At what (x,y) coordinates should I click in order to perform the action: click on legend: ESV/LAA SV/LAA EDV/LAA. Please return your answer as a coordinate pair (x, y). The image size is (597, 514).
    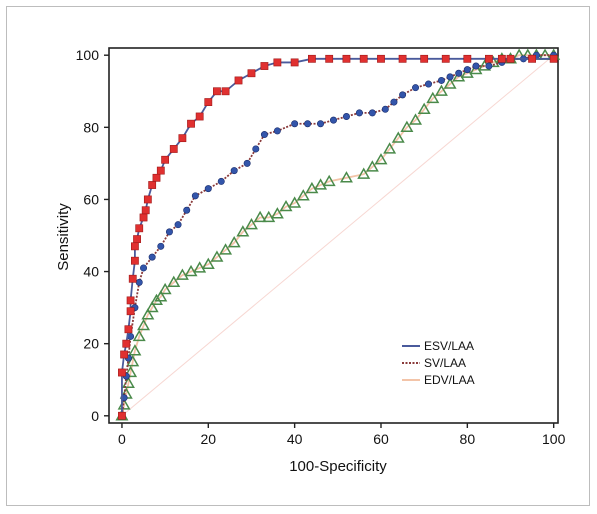
    Looking at the image, I should click on (438, 363).